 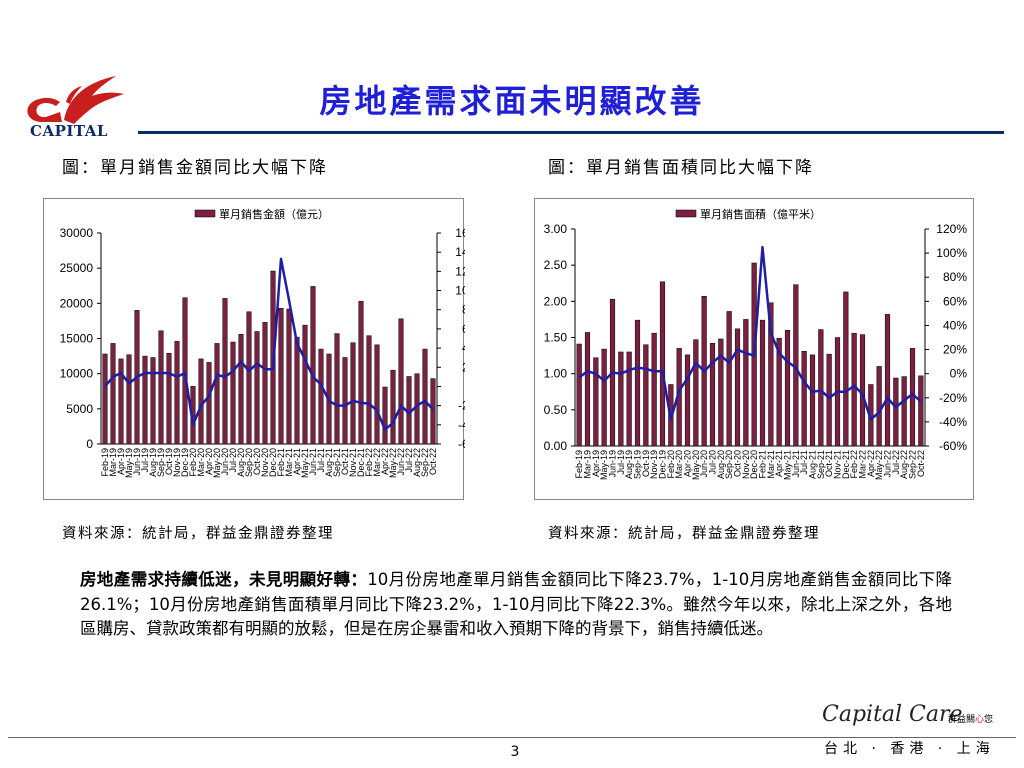 I want to click on x-tick-label: Oct-19, so click(x=169, y=461).